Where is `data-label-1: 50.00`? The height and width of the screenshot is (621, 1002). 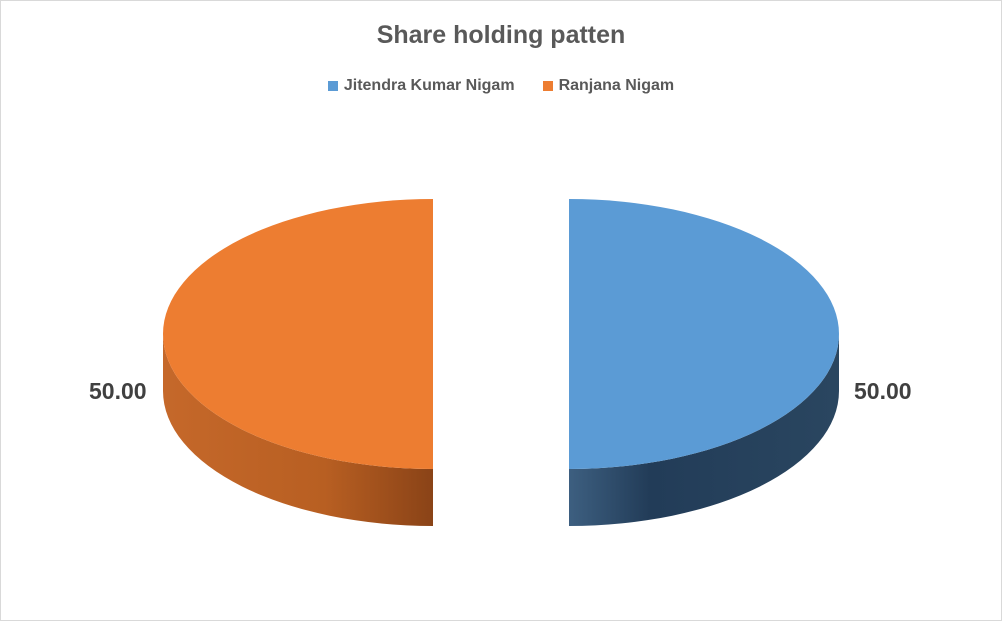
data-label-1: 50.00 is located at coordinates (118, 391).